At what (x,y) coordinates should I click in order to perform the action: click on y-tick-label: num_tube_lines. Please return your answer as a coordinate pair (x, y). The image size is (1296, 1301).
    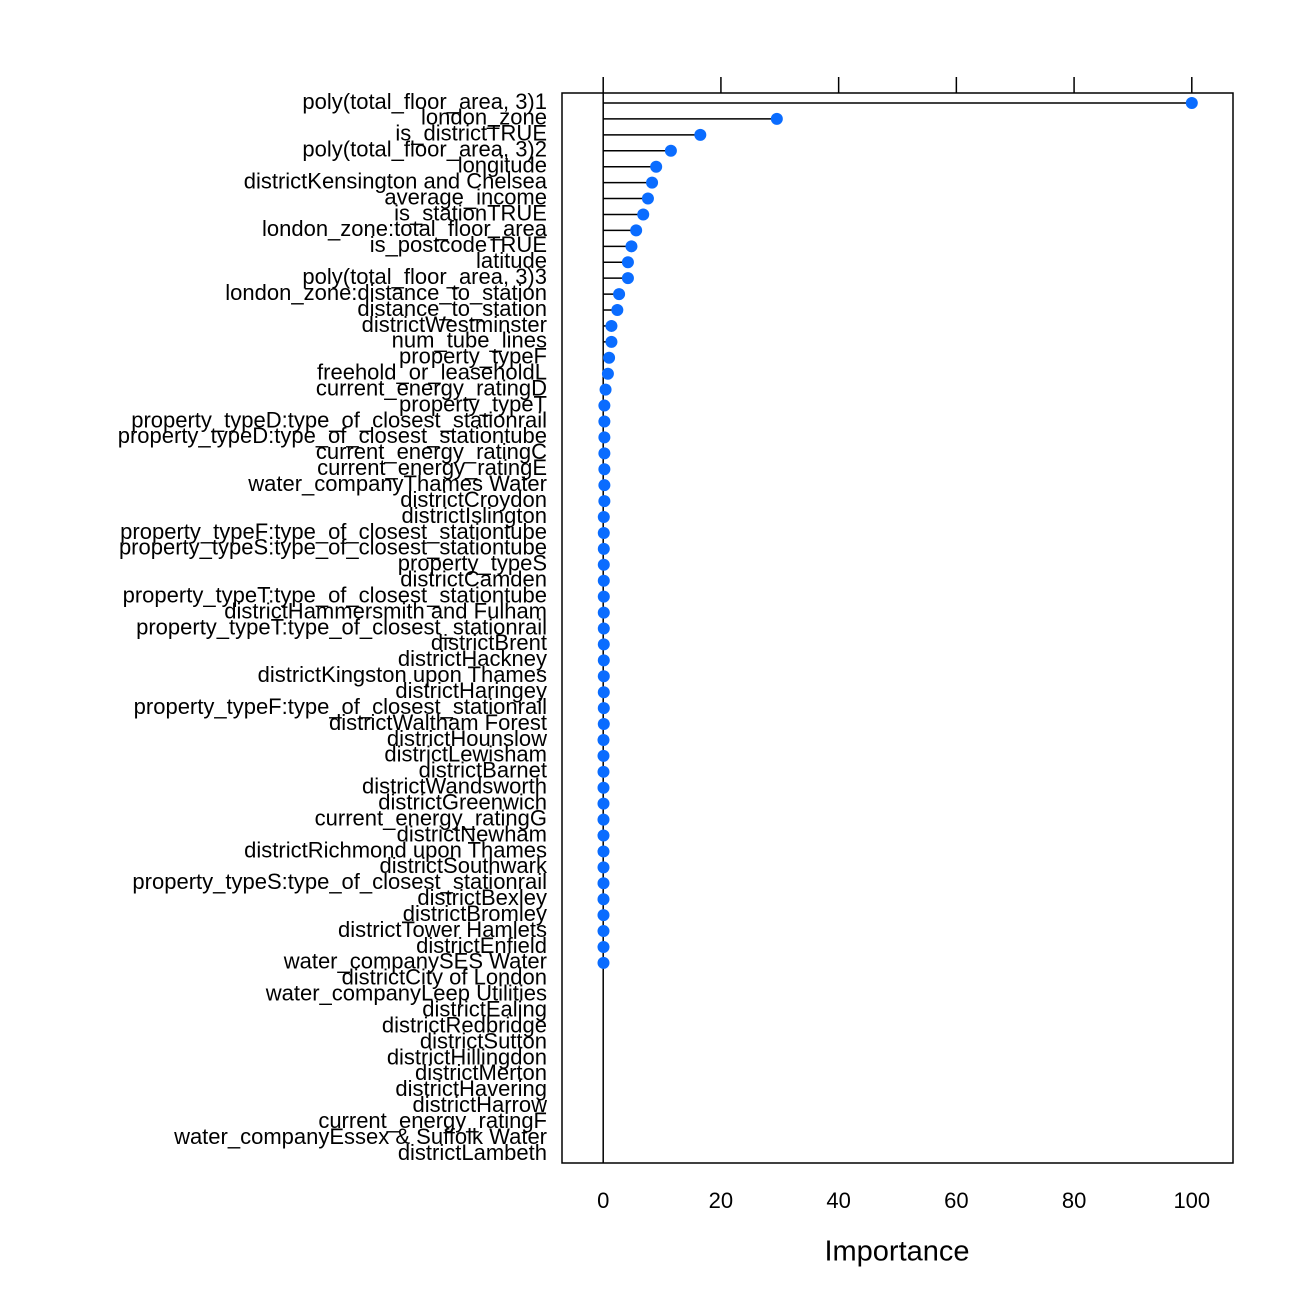
    Looking at the image, I should click on (469, 340).